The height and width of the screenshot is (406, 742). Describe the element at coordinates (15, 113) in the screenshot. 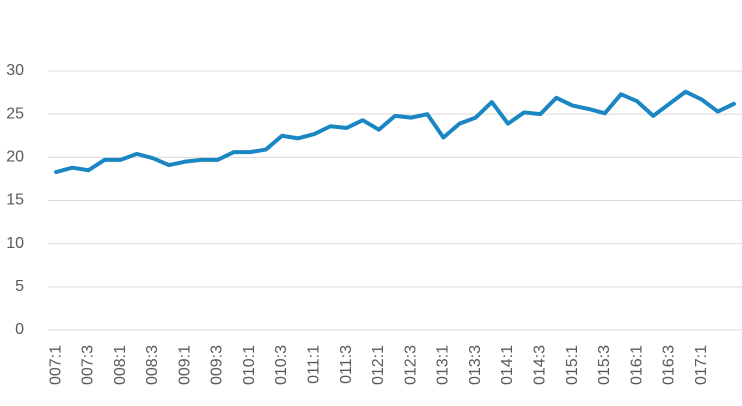

I see `y-tick-label: 25` at that location.